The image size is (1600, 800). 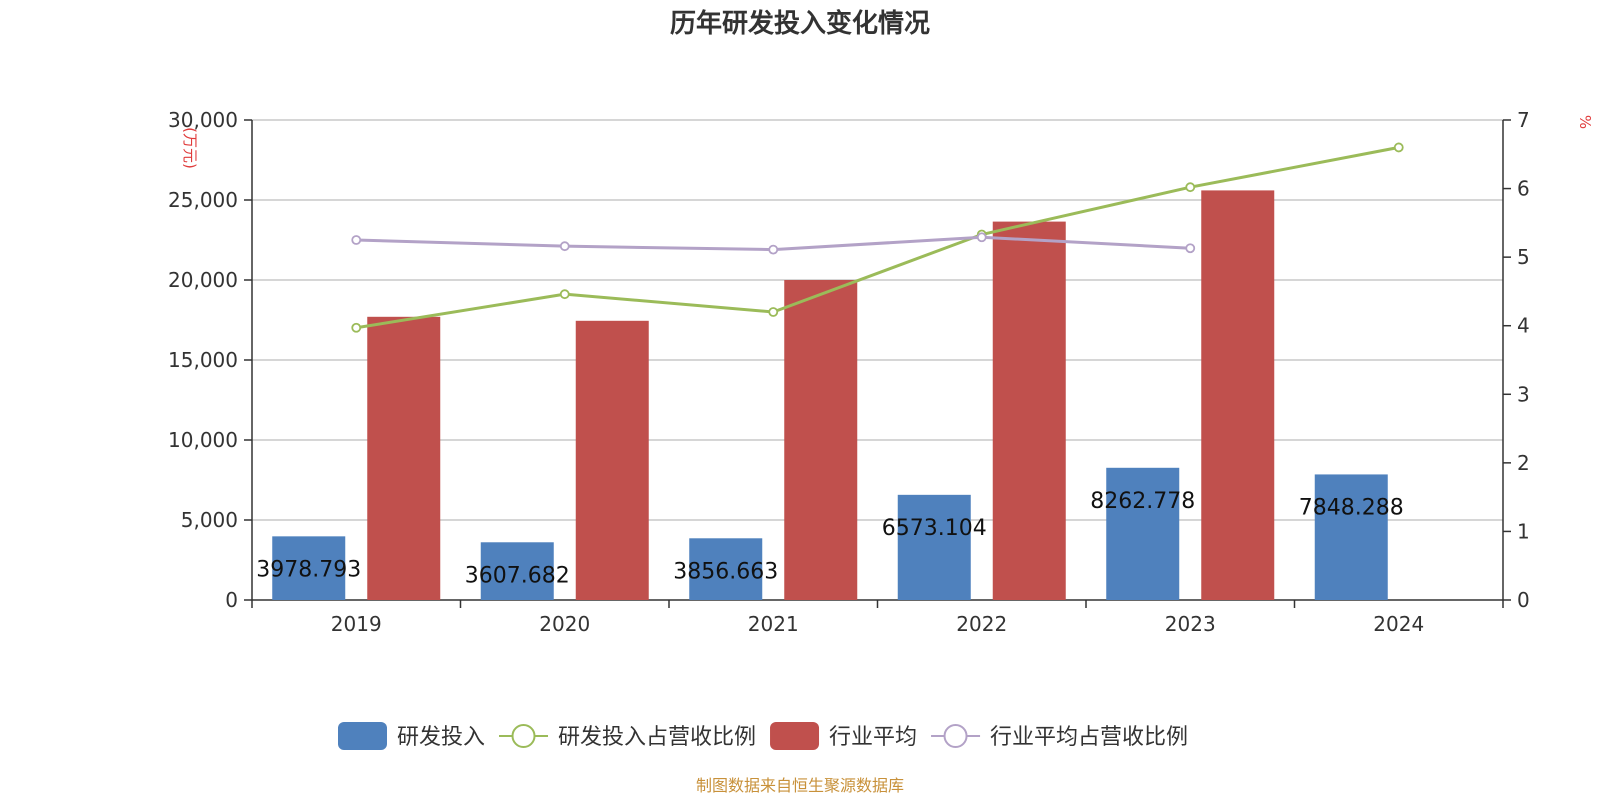 What do you see at coordinates (1398, 624) in the screenshot?
I see `x-tick-label: 2024` at bounding box center [1398, 624].